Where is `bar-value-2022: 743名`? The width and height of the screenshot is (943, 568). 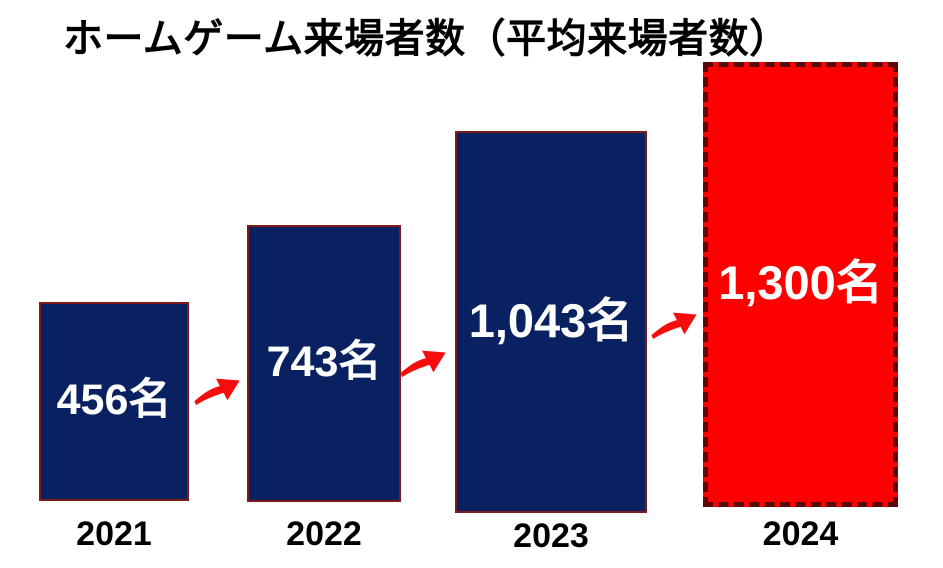 bar-value-2022: 743名 is located at coordinates (324, 361).